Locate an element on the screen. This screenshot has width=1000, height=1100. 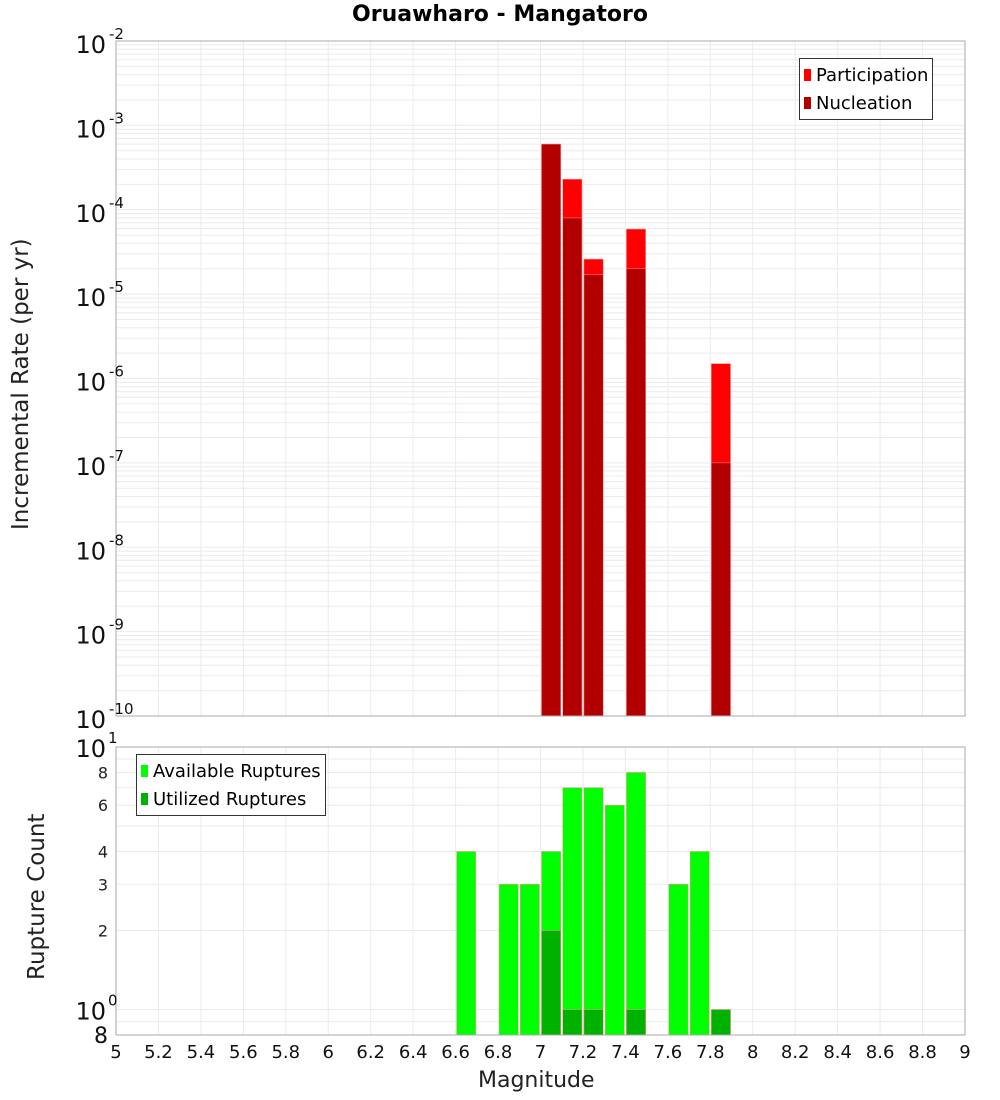
svg-text: 7.8 is located at coordinates (710, 1052).